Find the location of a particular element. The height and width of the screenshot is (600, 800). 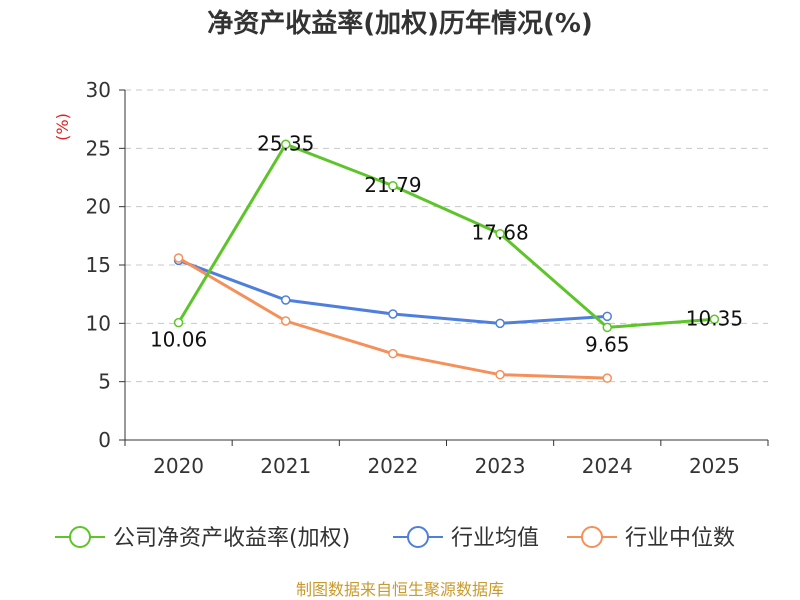

point-2-2023 is located at coordinates (500, 374).